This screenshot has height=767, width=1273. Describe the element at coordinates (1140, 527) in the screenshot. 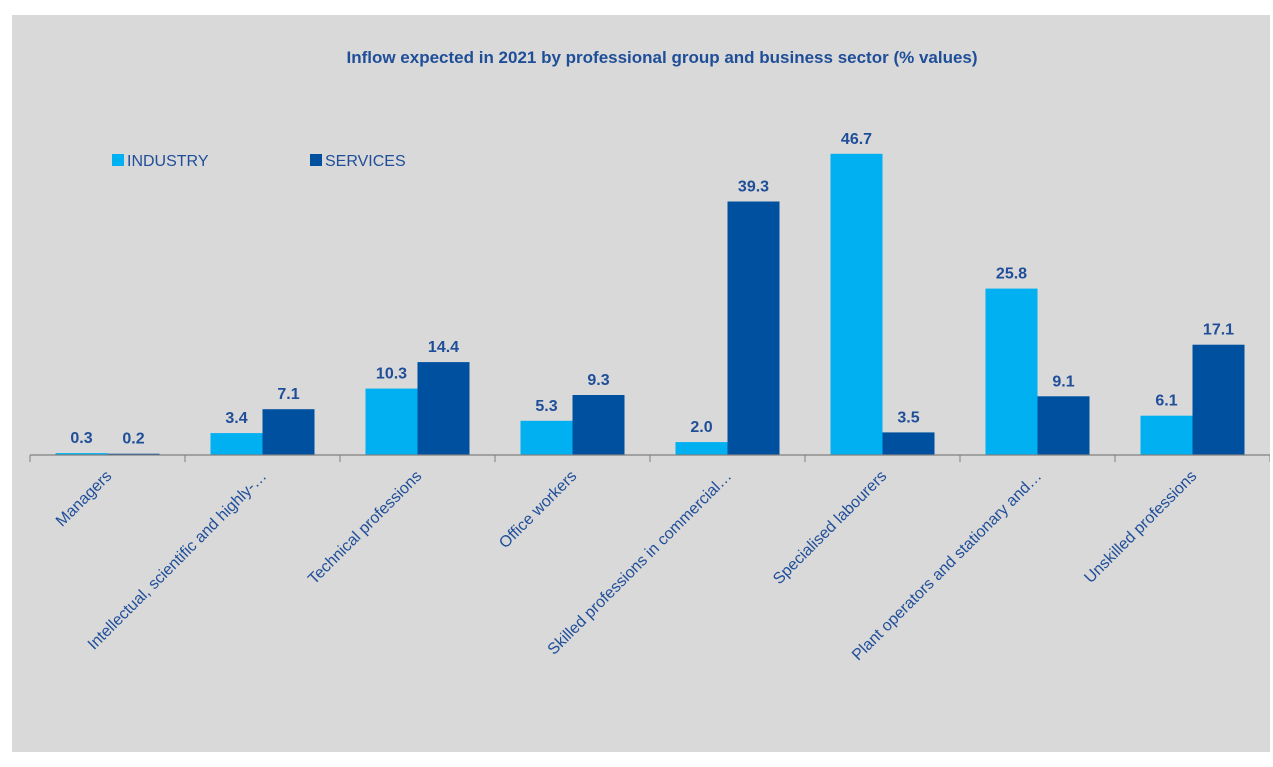

I see `x-tick-label-7: Unskilled professions` at that location.